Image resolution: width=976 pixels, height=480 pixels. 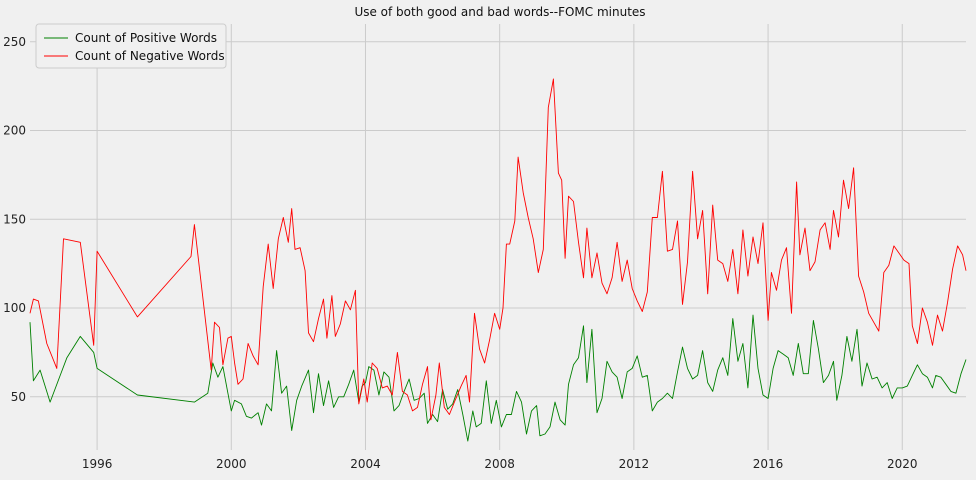 What do you see at coordinates (231, 464) in the screenshot?
I see `x-tick-label: 2000` at bounding box center [231, 464].